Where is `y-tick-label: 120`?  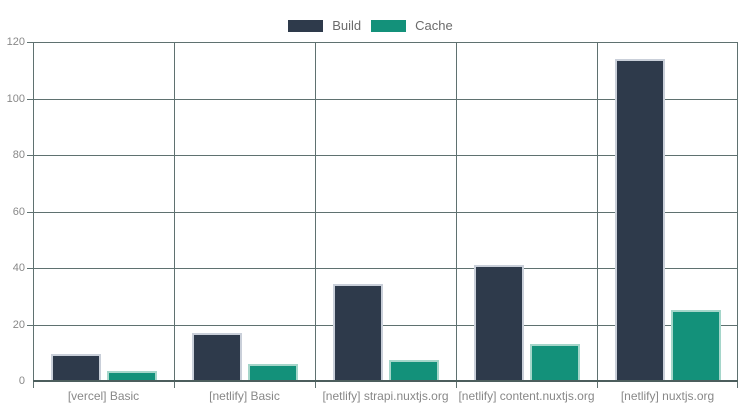 y-tick-label: 120 is located at coordinates (15, 42).